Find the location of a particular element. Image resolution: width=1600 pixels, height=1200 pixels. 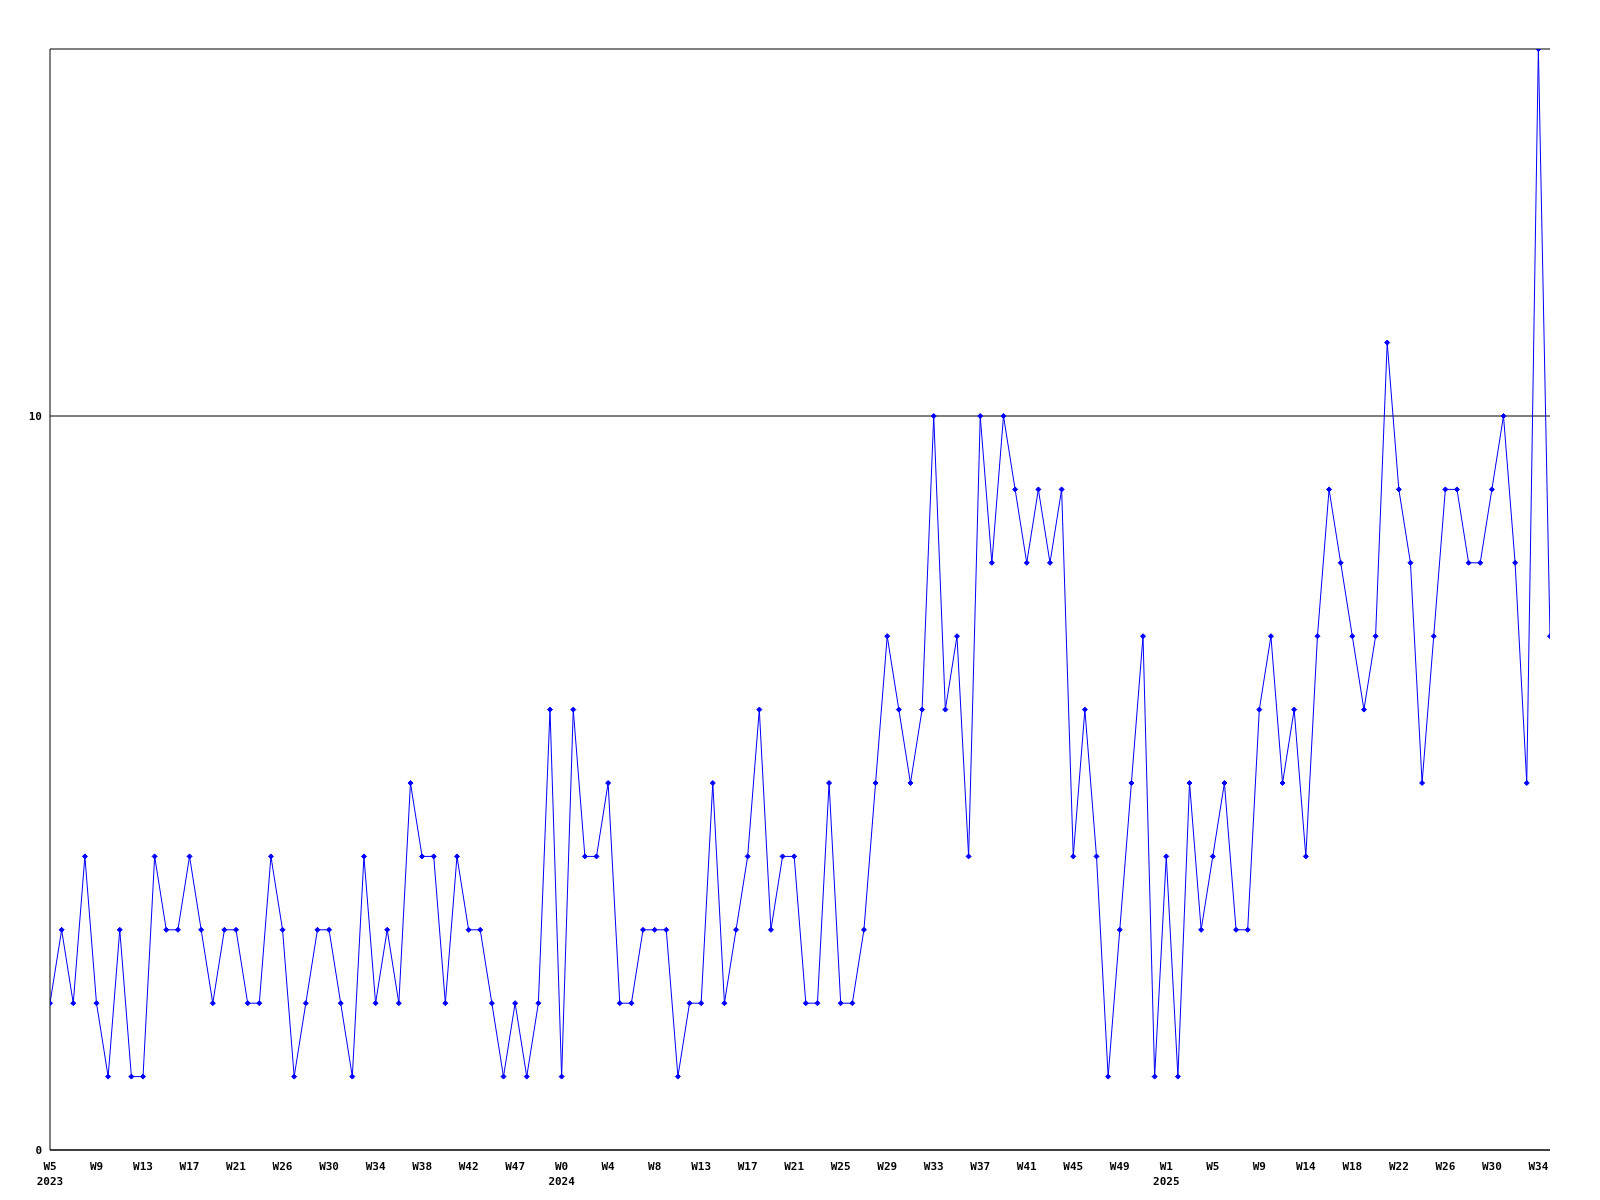

x-tick-label: W25 is located at coordinates (840, 1166).